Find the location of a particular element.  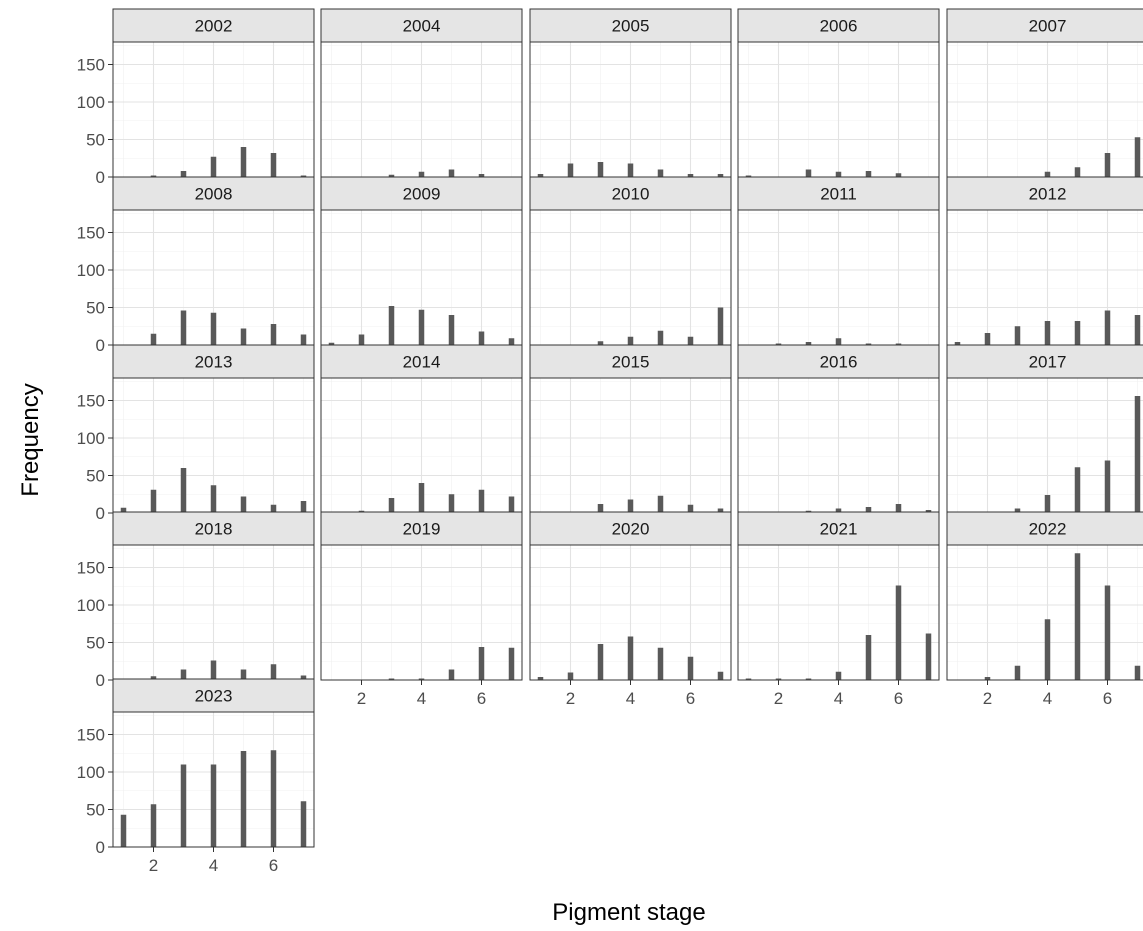

facet-strip-label: 2010 is located at coordinates (631, 194).